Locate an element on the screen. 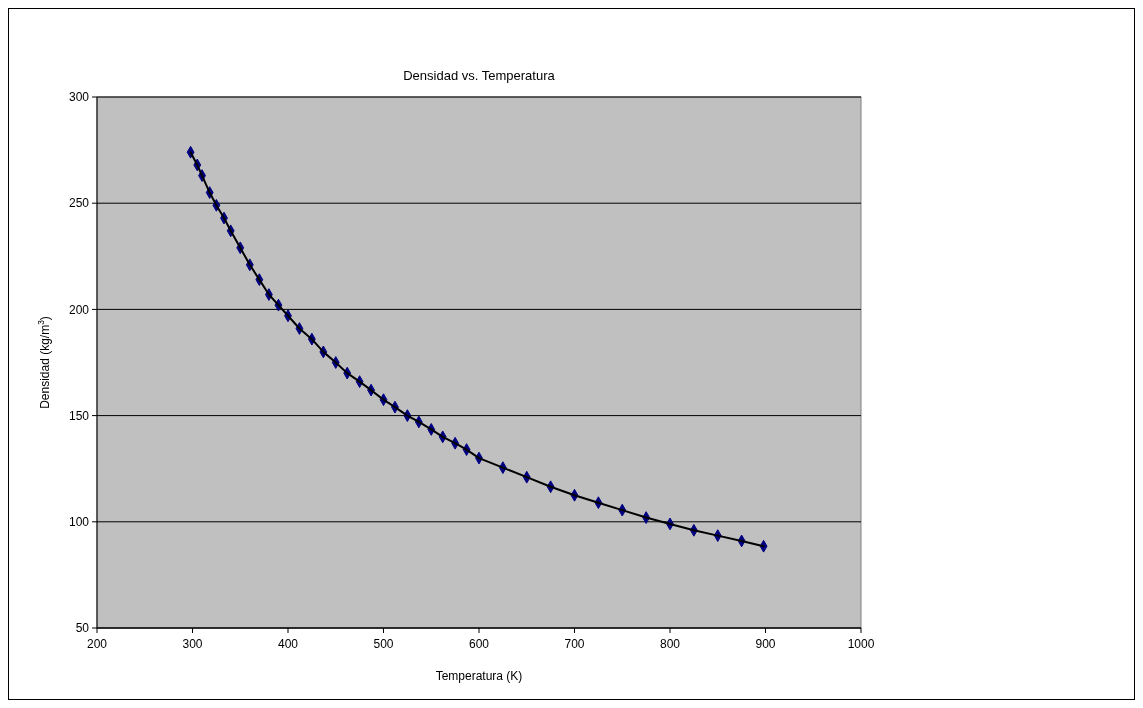  y-tick-label: 150 is located at coordinates (79, 415).